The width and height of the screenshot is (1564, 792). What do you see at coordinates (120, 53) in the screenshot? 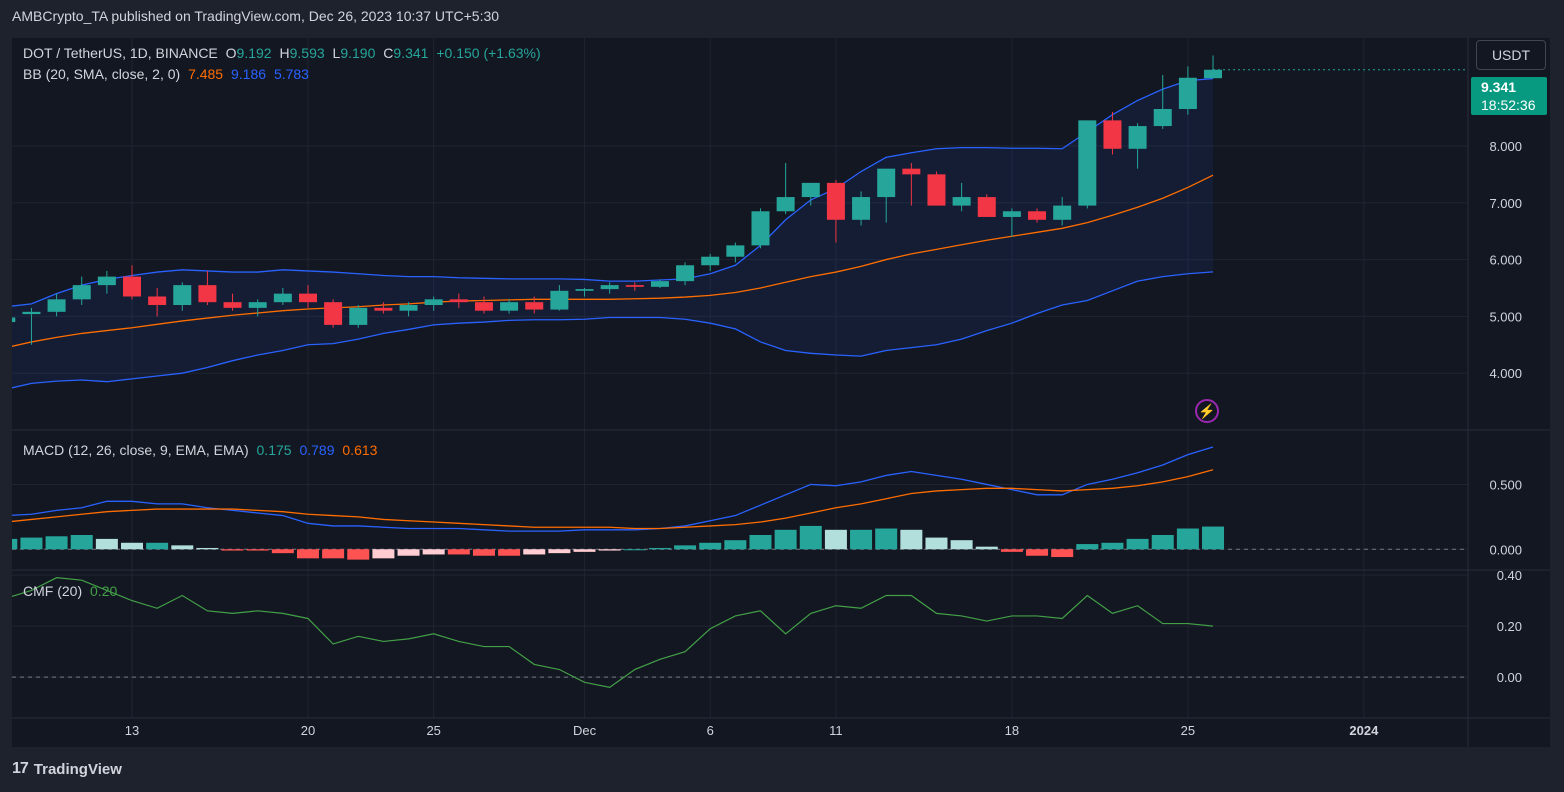
I see `symbol-label: DOT / TetherUS, 1D, BINANCE` at bounding box center [120, 53].